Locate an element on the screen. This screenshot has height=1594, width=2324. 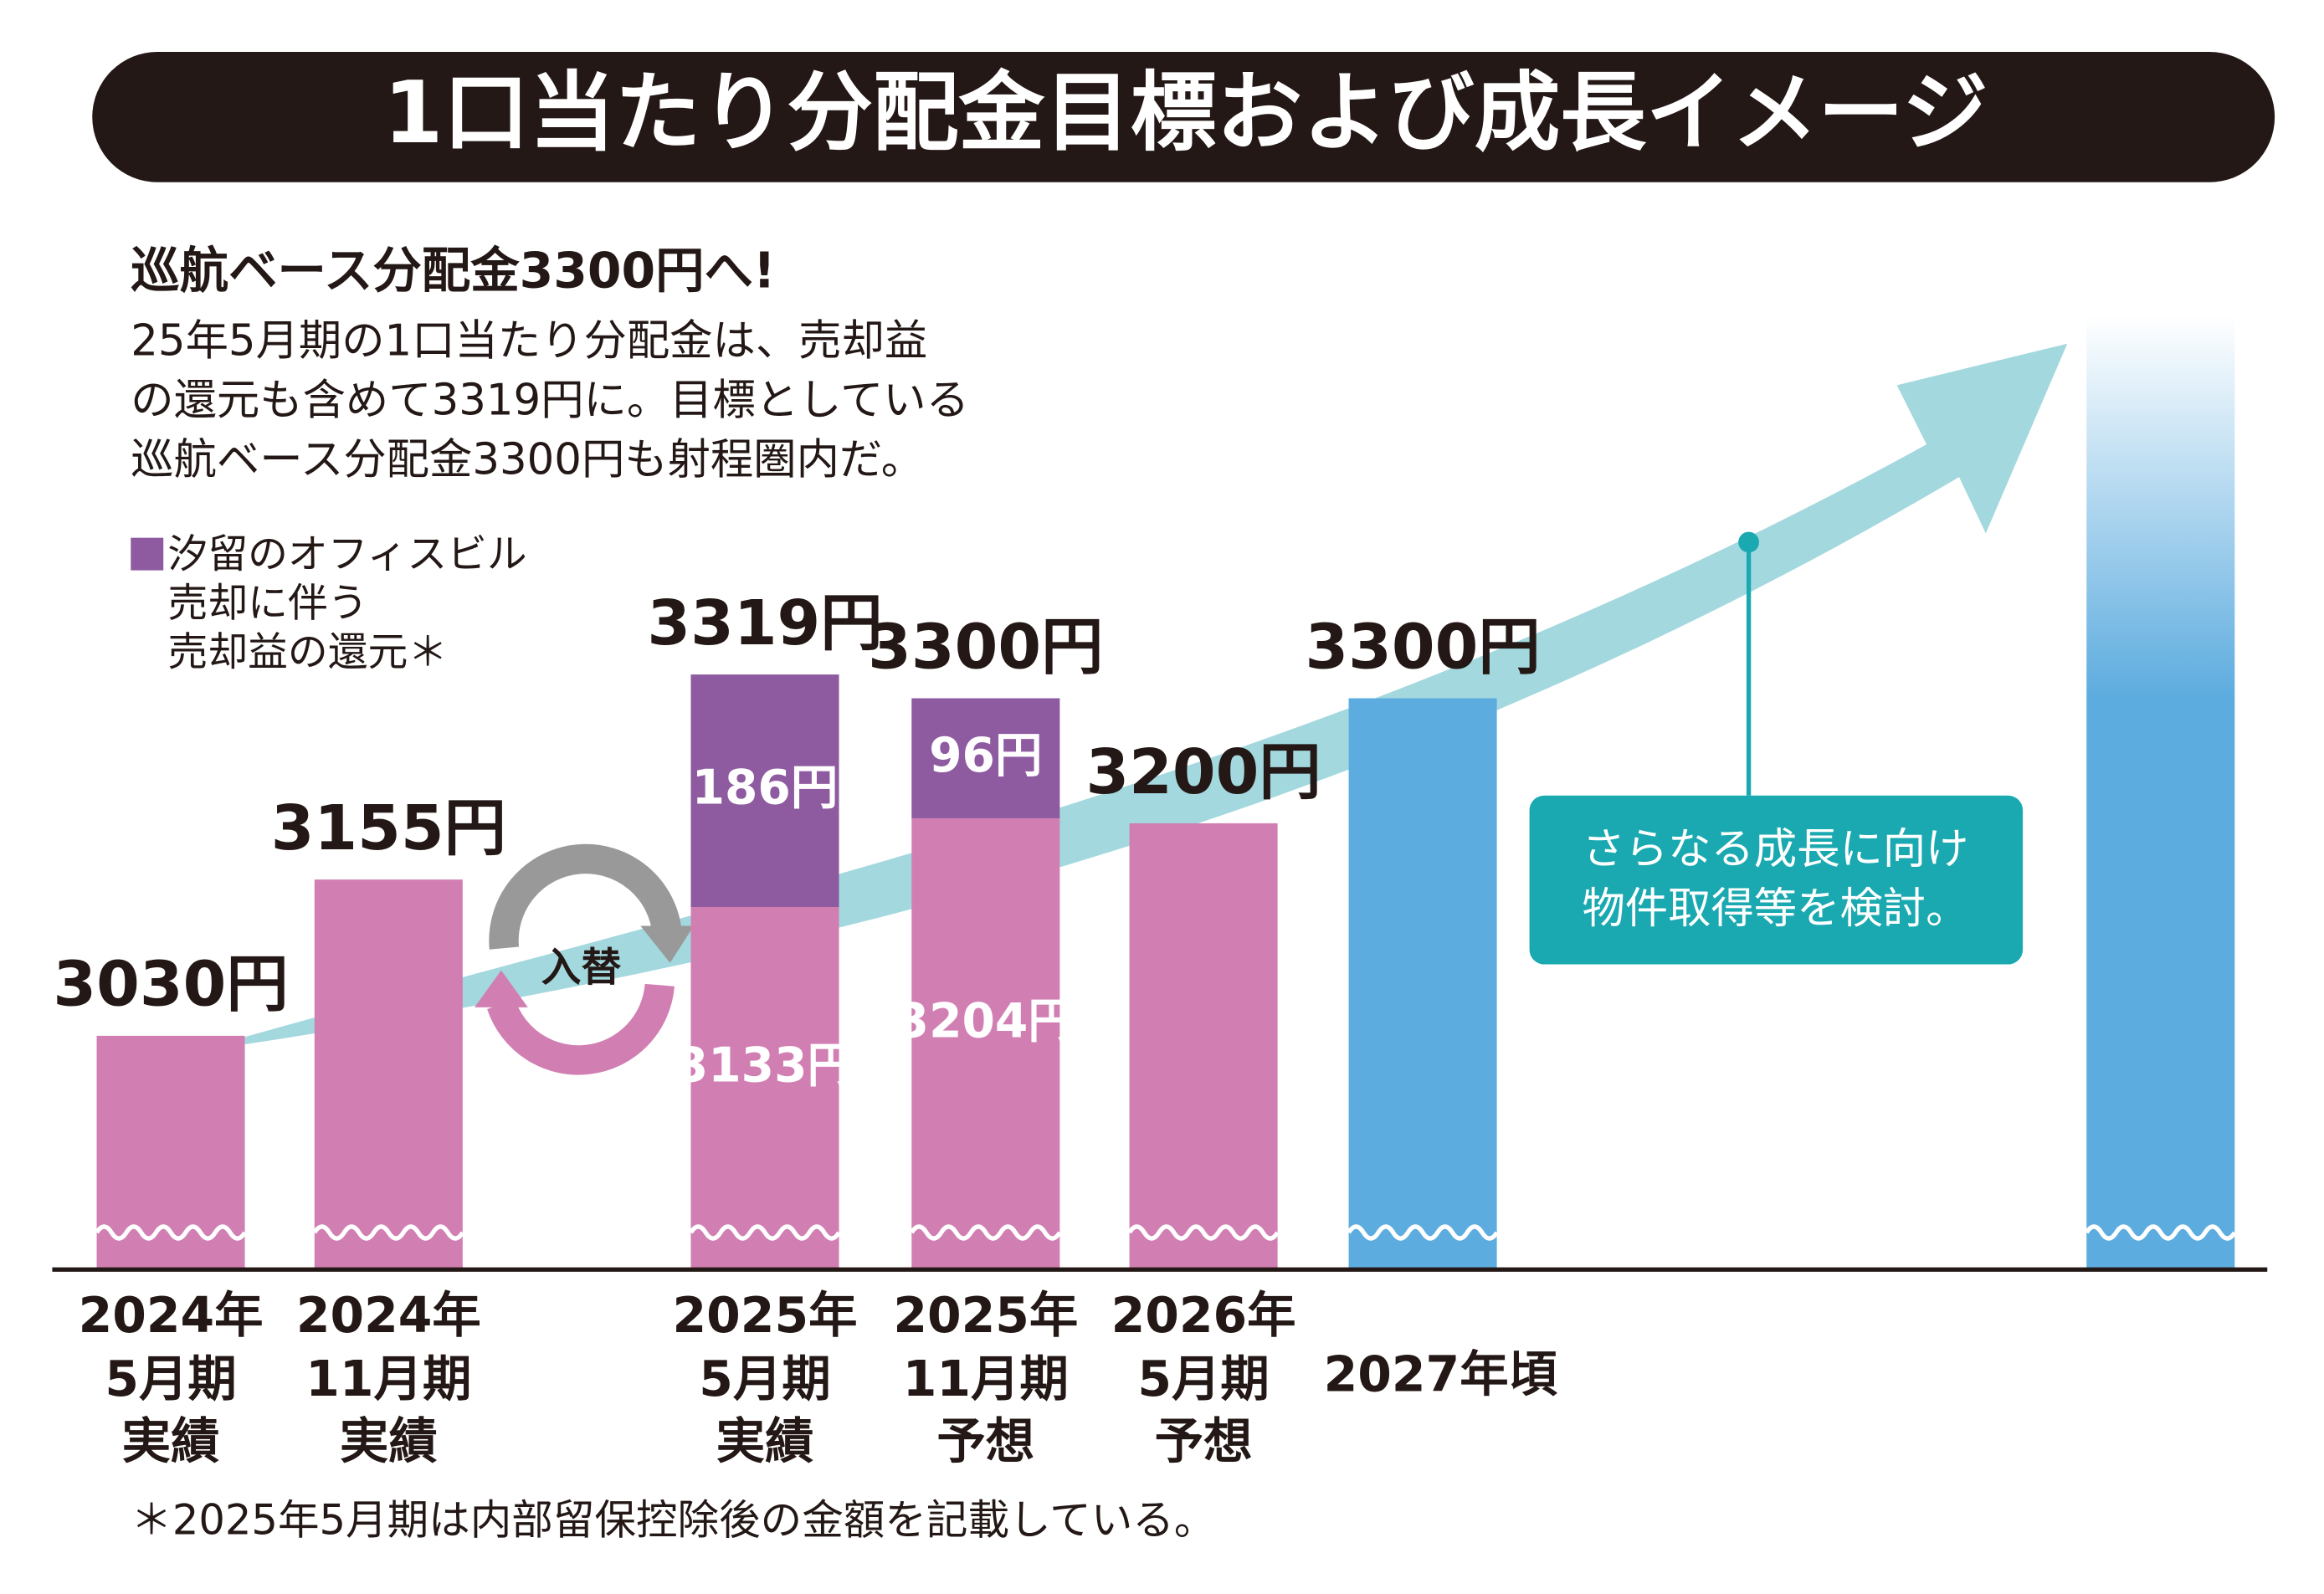
callout-text: 物件取得等を検討。 is located at coordinates (1775, 909).